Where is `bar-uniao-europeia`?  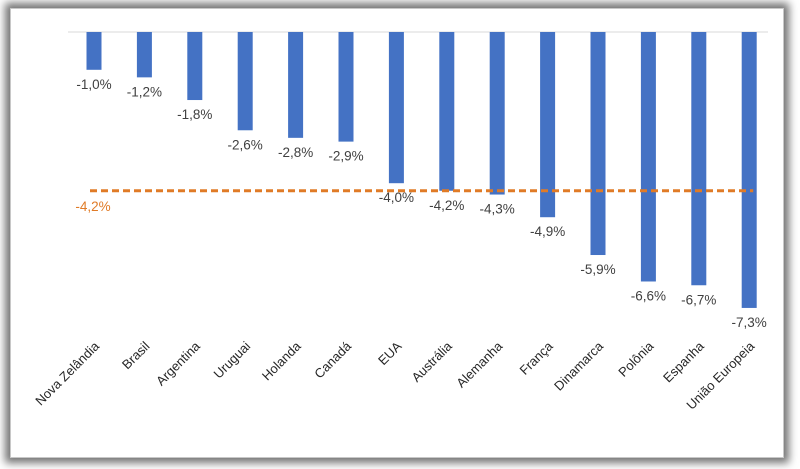
bar-uniao-europeia is located at coordinates (749, 170).